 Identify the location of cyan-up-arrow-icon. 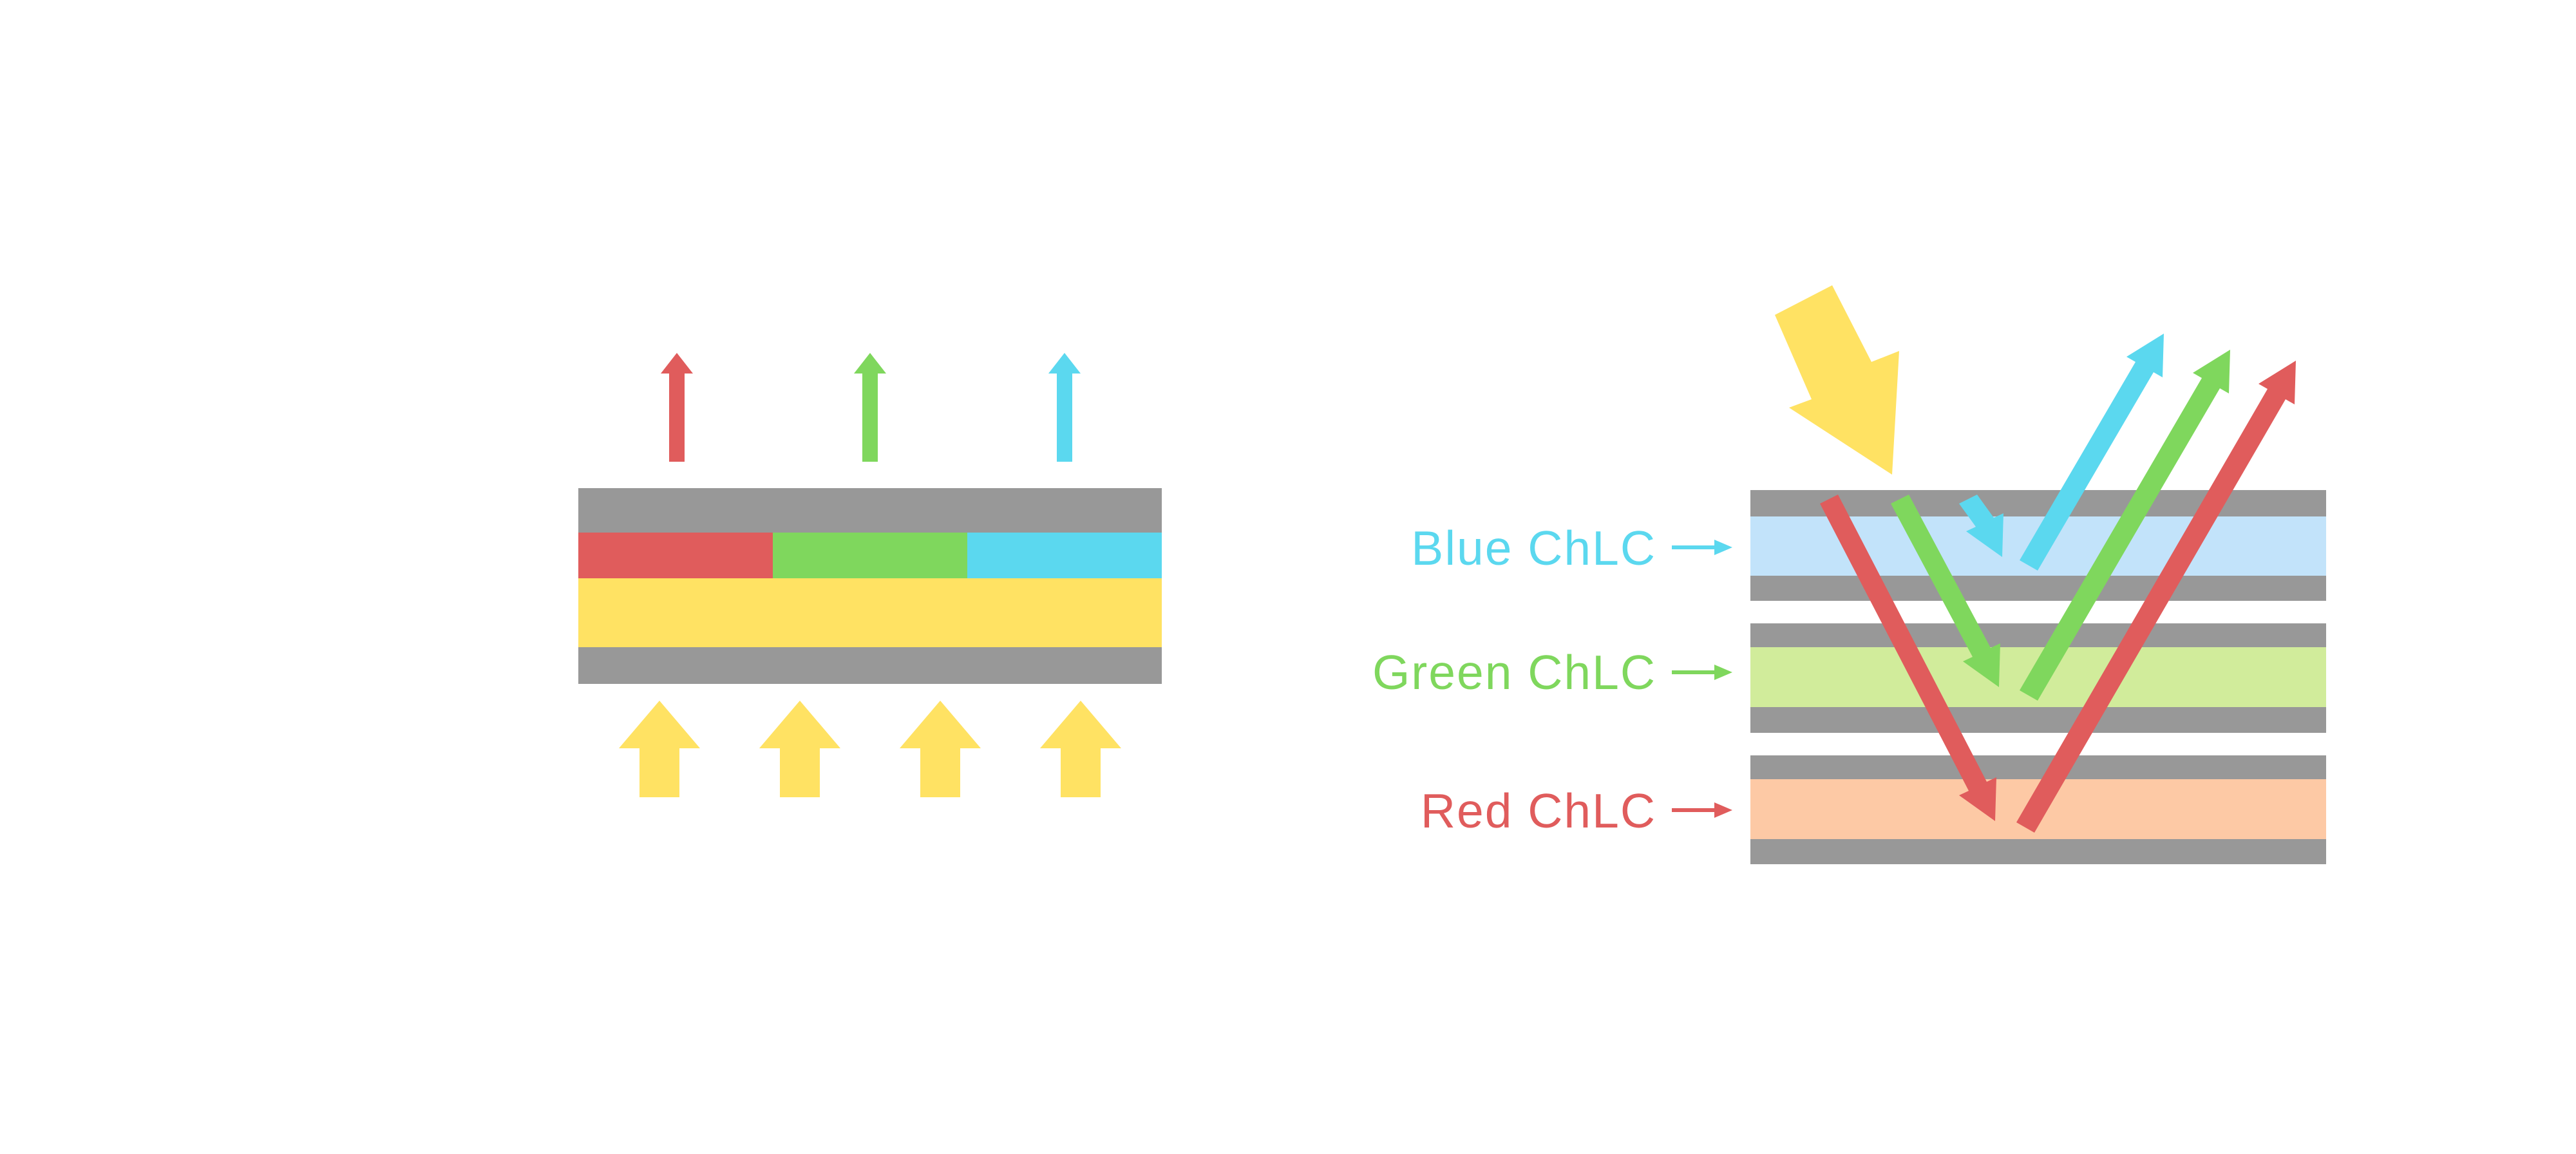
(1064, 407).